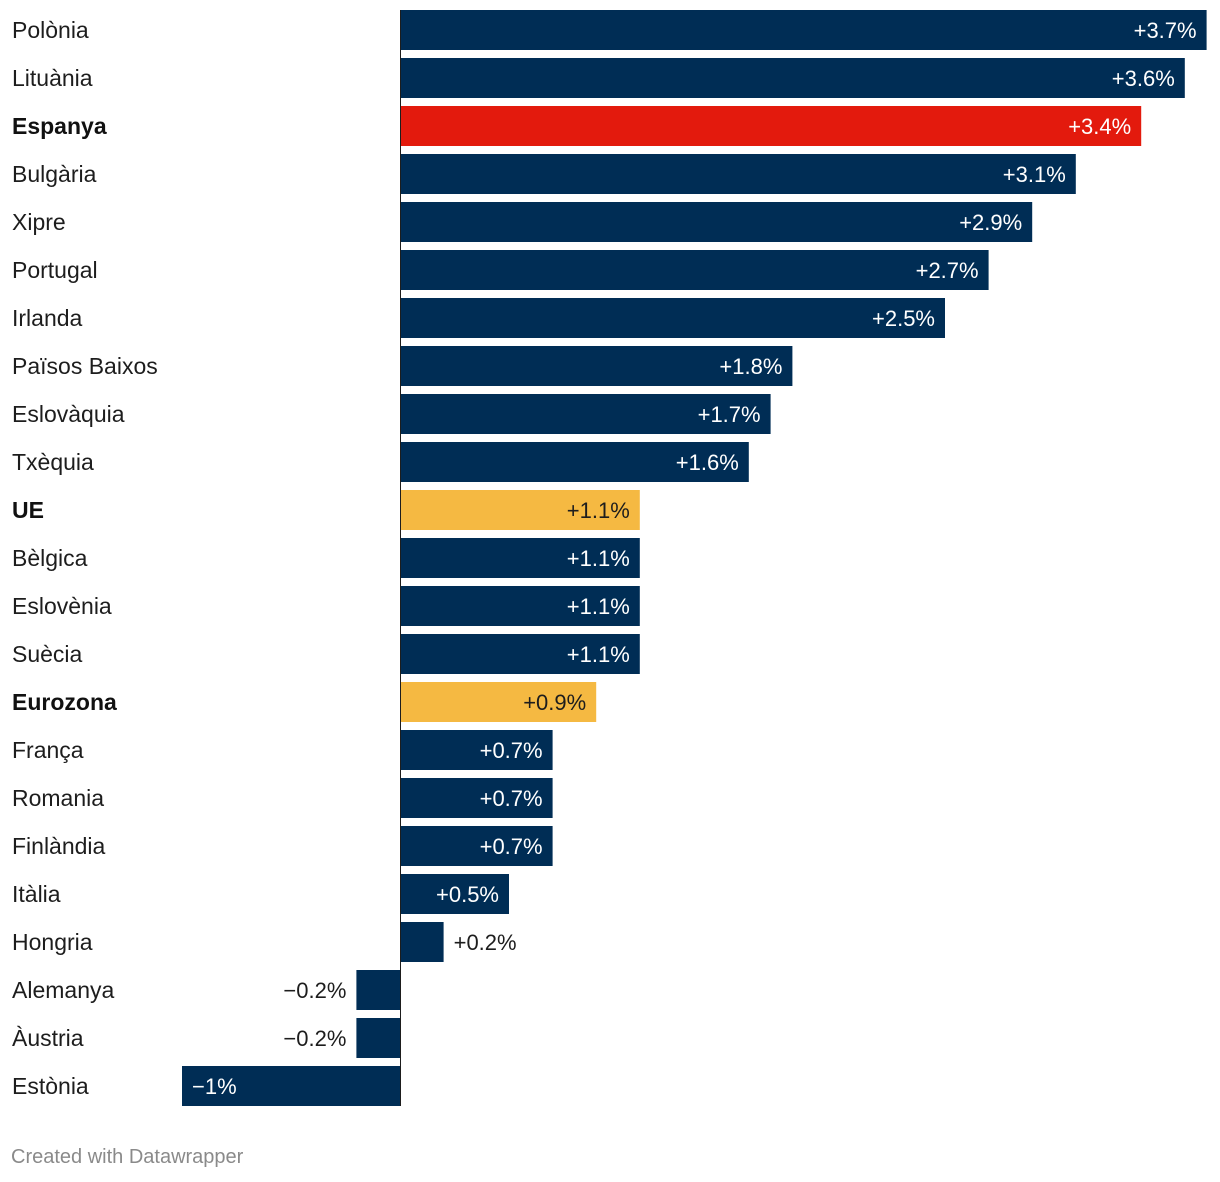 Image resolution: width=1220 pixels, height=1182 pixels. I want to click on bar-belgica, so click(520, 558).